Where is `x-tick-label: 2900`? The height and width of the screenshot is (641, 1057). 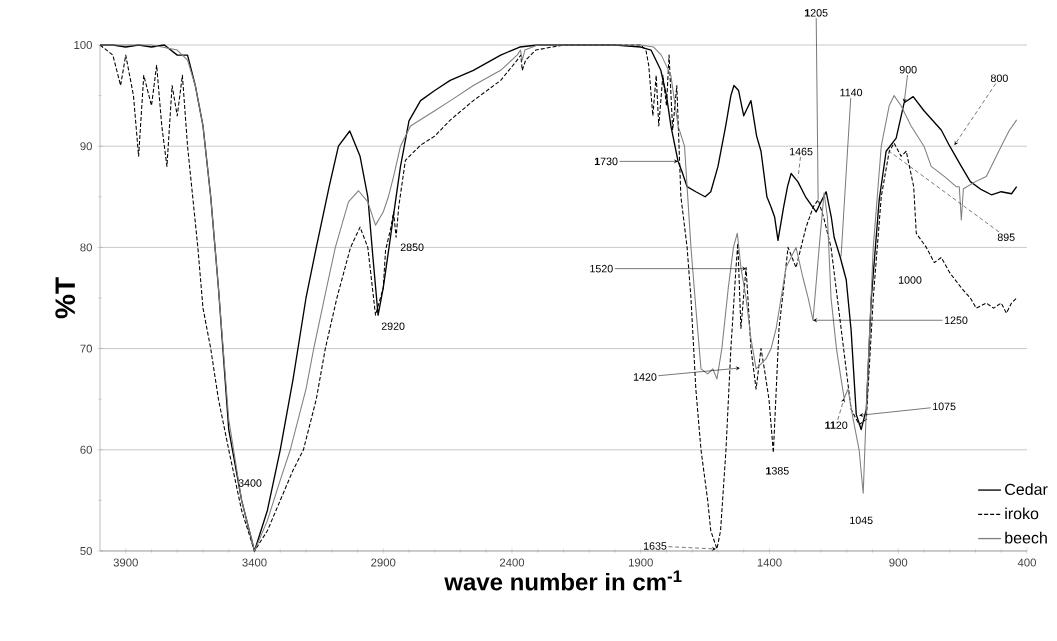 x-tick-label: 2900 is located at coordinates (383, 562).